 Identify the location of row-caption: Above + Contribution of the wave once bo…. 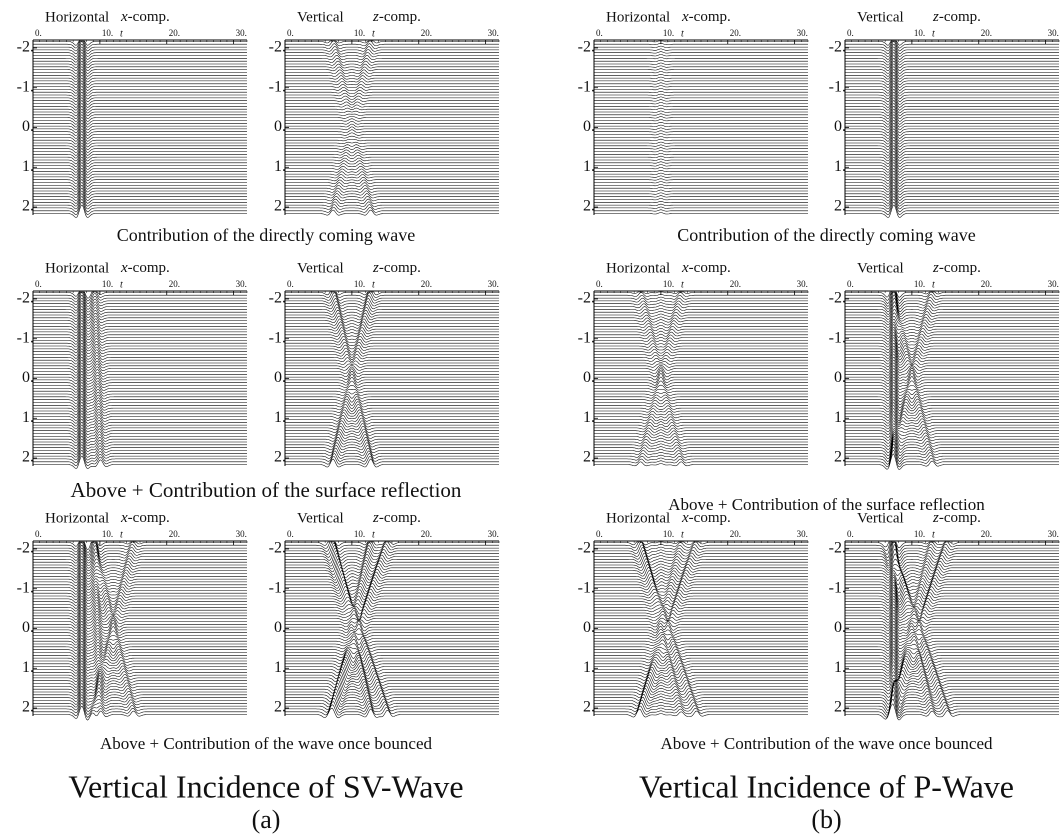
(826, 743).